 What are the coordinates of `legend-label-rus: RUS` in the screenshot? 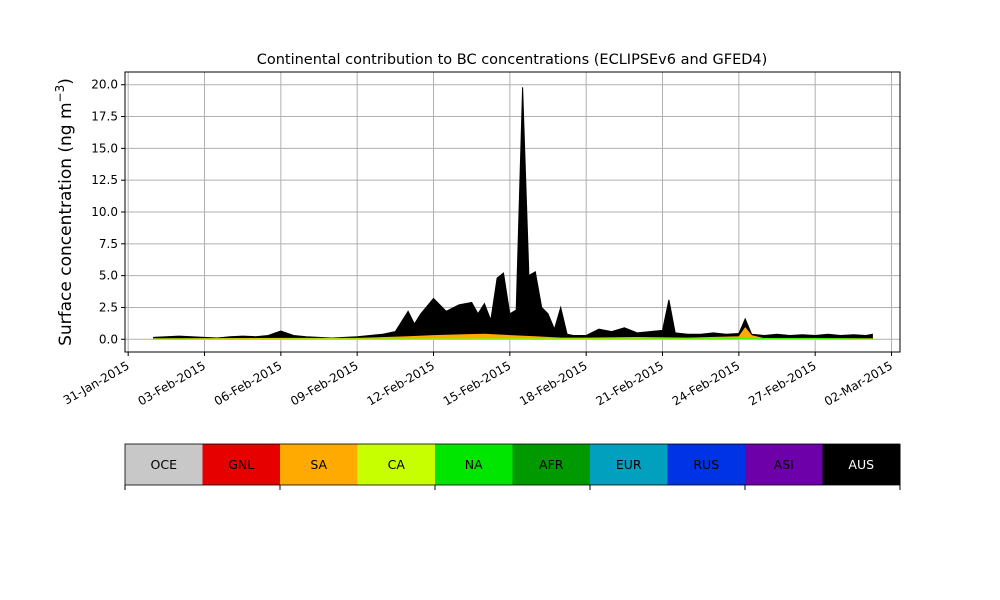 It's located at (706, 464).